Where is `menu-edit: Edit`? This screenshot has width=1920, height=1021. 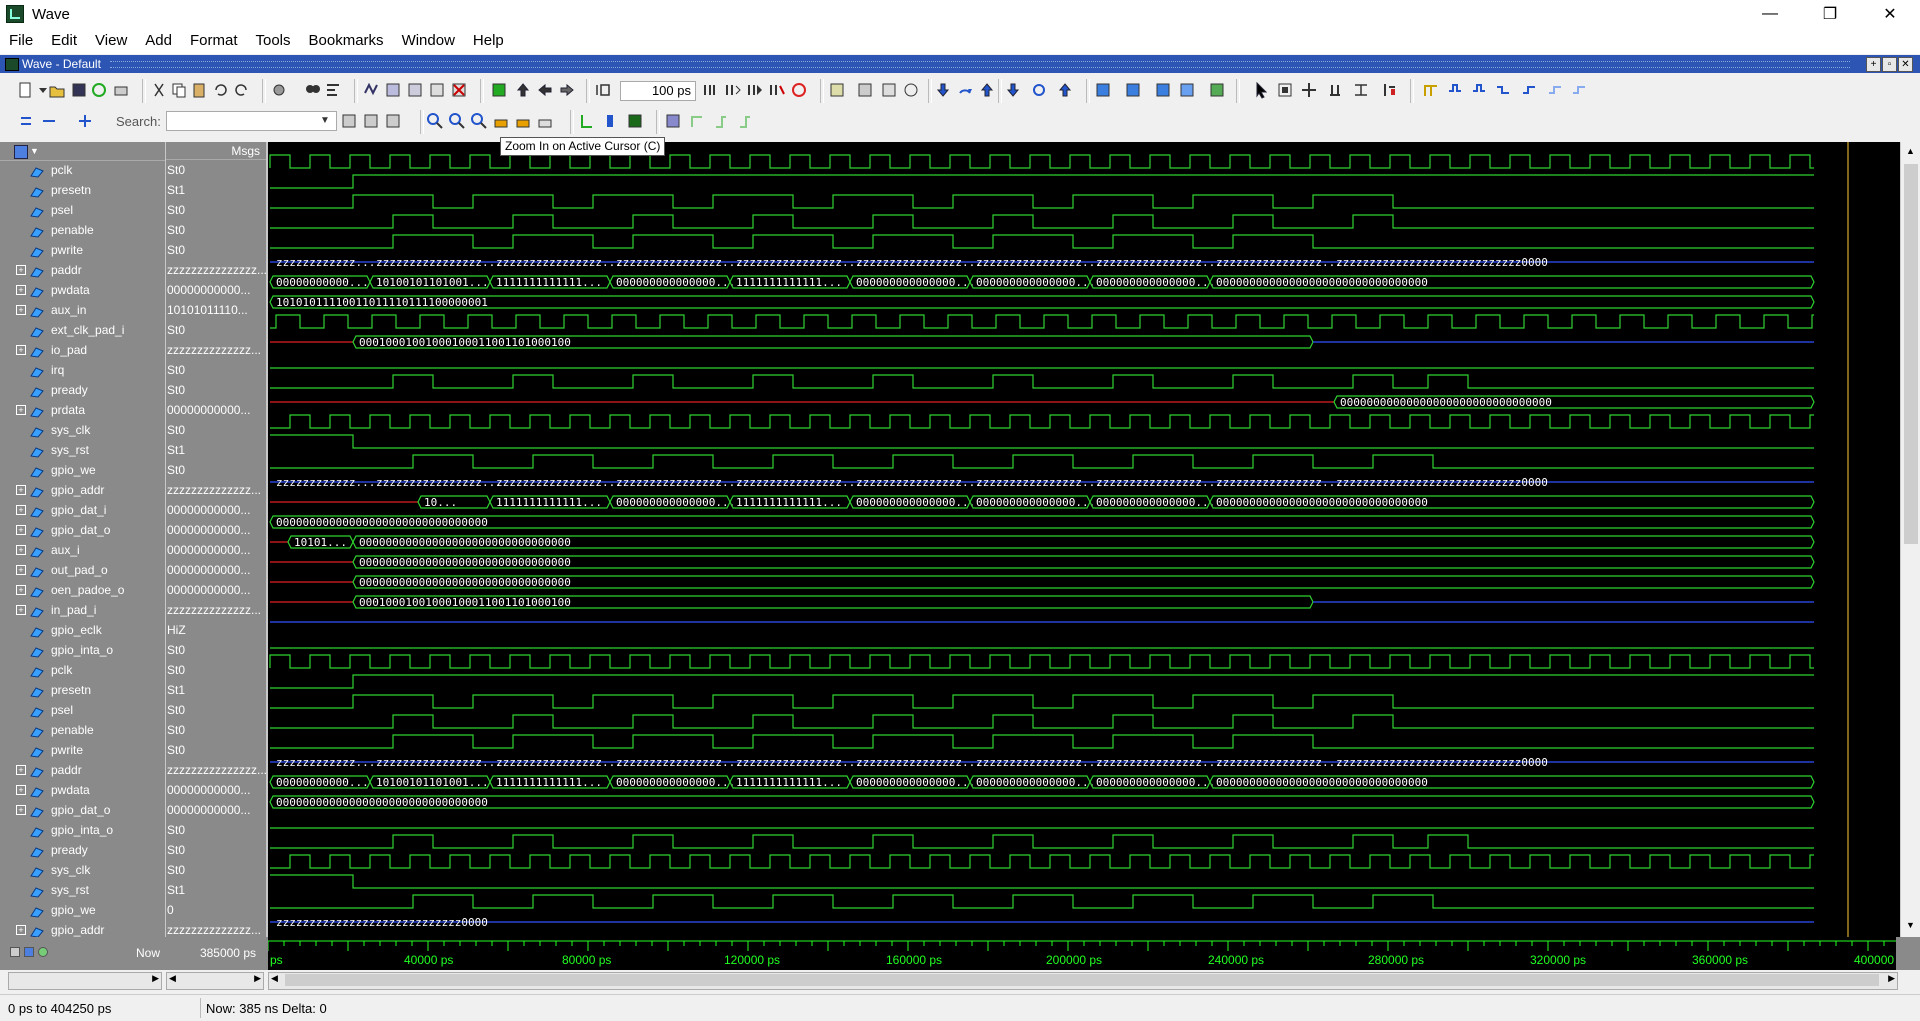
menu-edit: Edit is located at coordinates (64, 40).